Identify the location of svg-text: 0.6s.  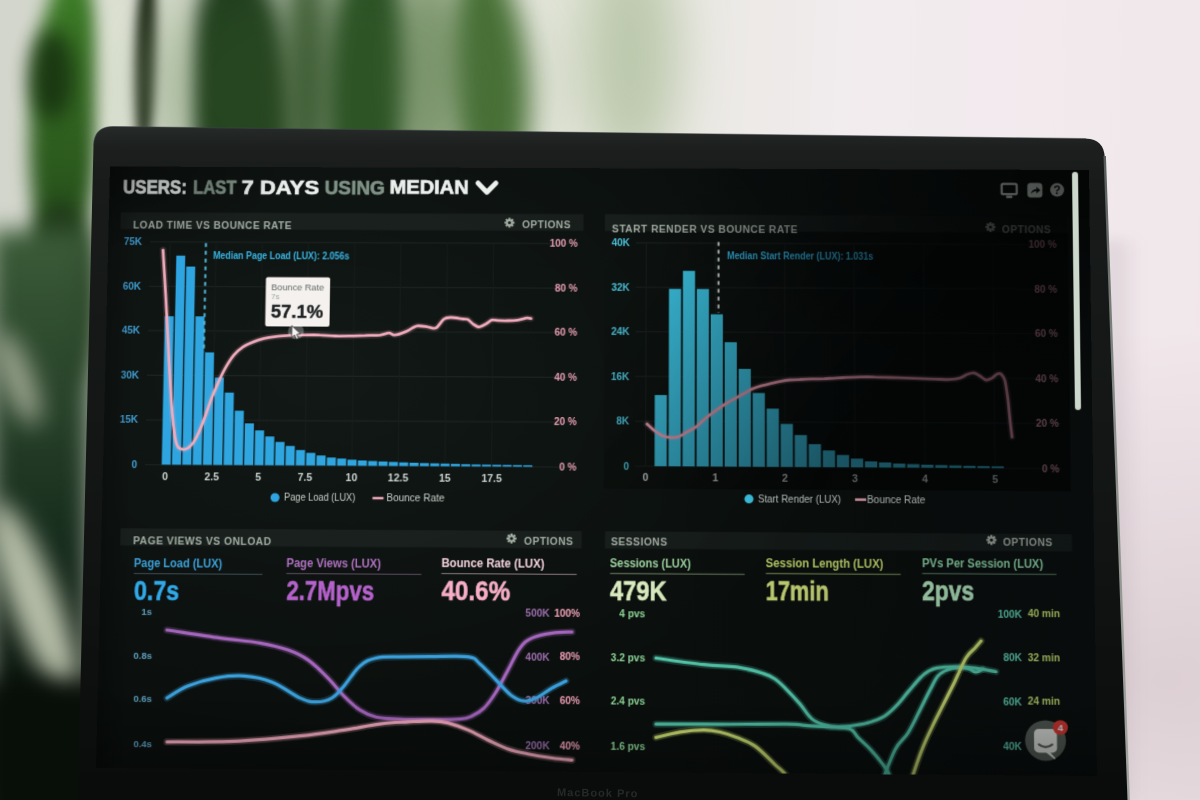
(142, 699).